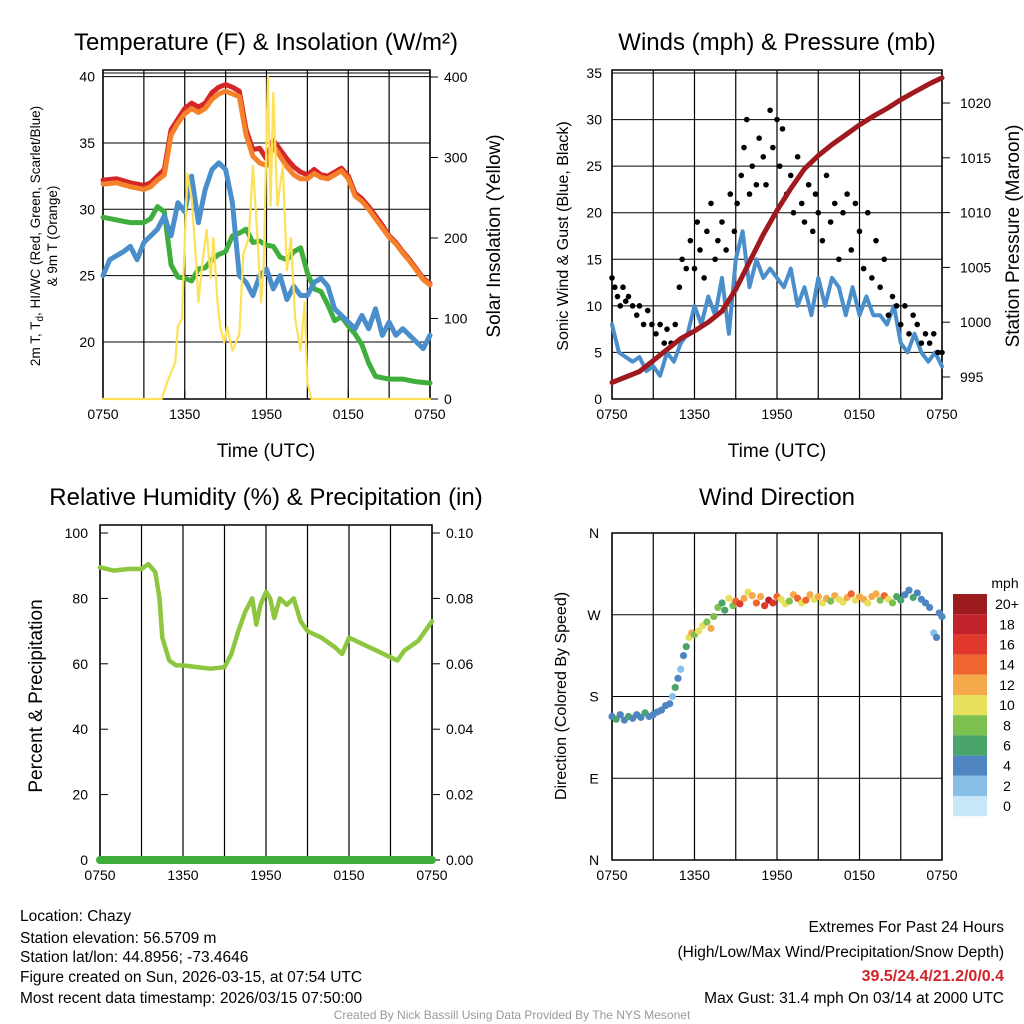  I want to click on y-right-tick-label: 1010, so click(975, 213).